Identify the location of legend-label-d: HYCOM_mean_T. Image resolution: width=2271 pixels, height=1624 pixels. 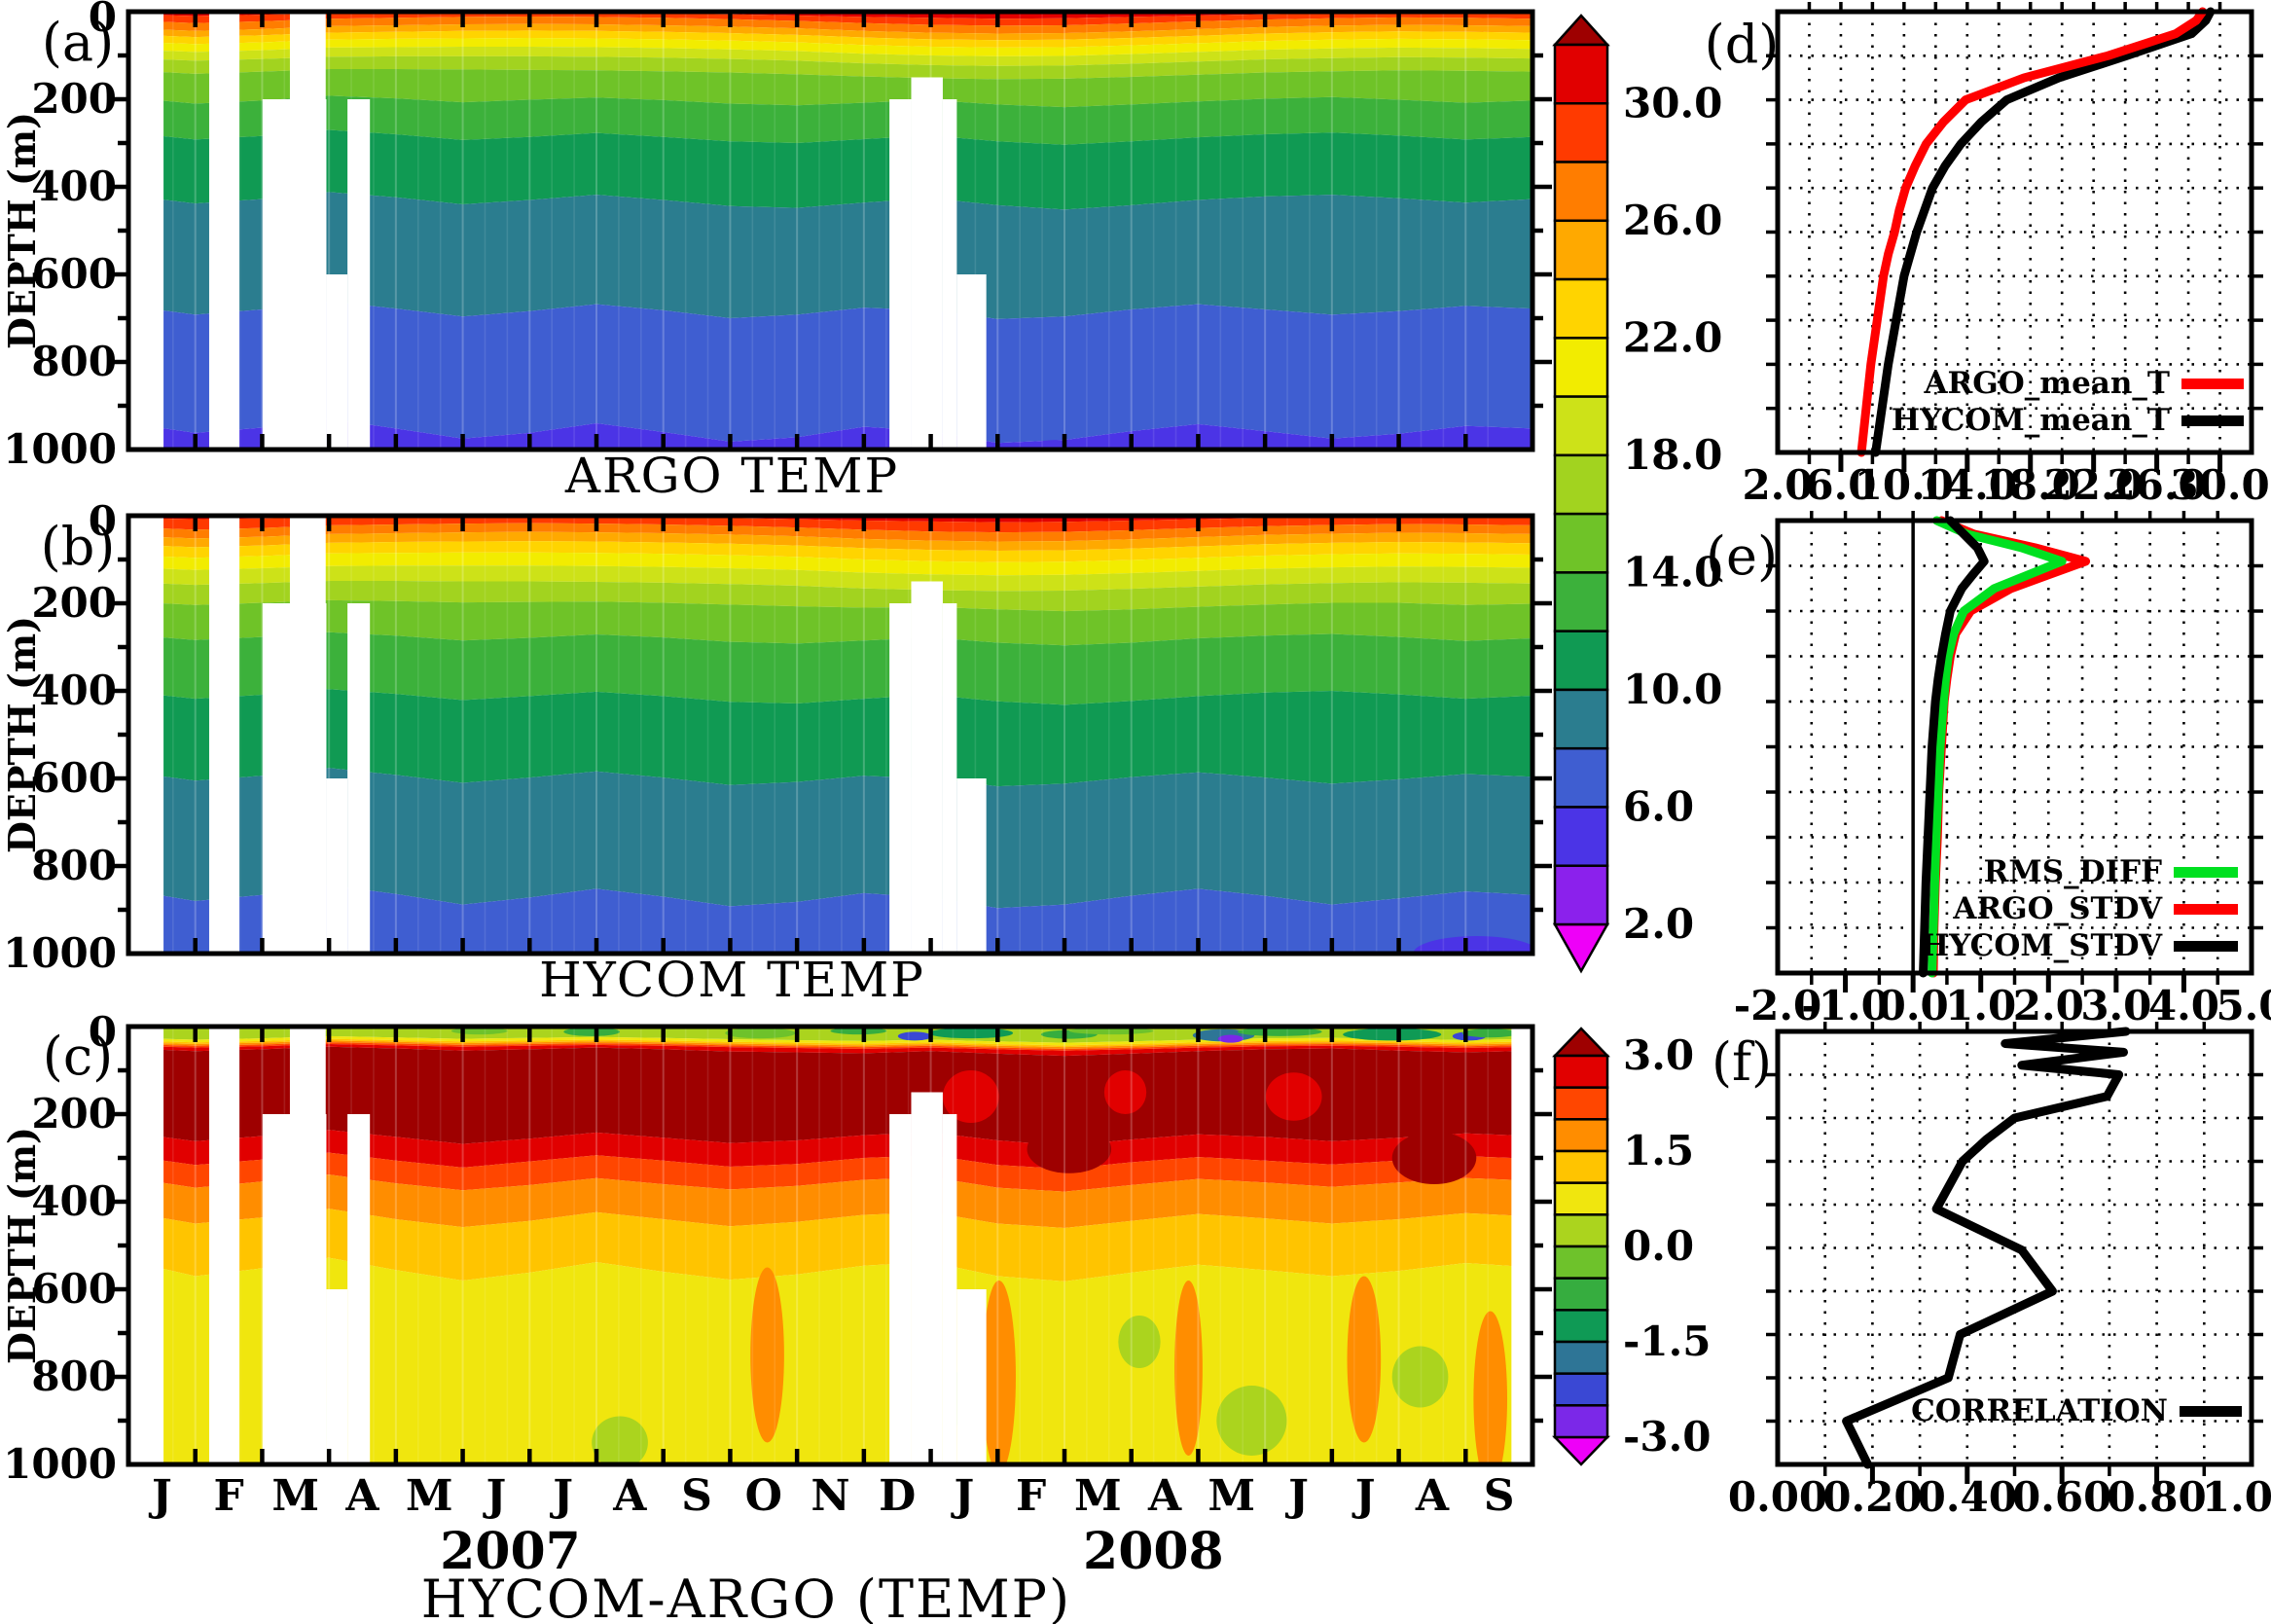
(2031, 420).